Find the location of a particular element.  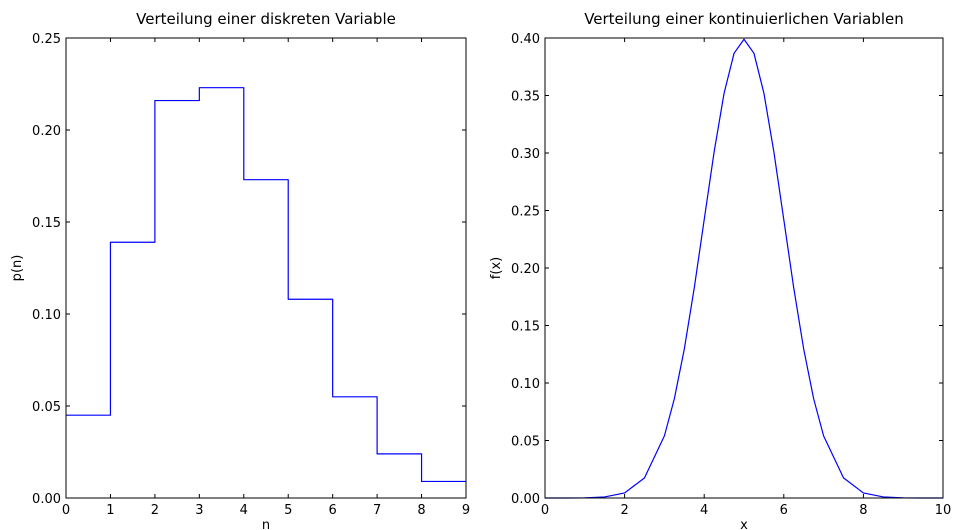

continuous-chart-ytick-label: 0.20 is located at coordinates (525, 269).